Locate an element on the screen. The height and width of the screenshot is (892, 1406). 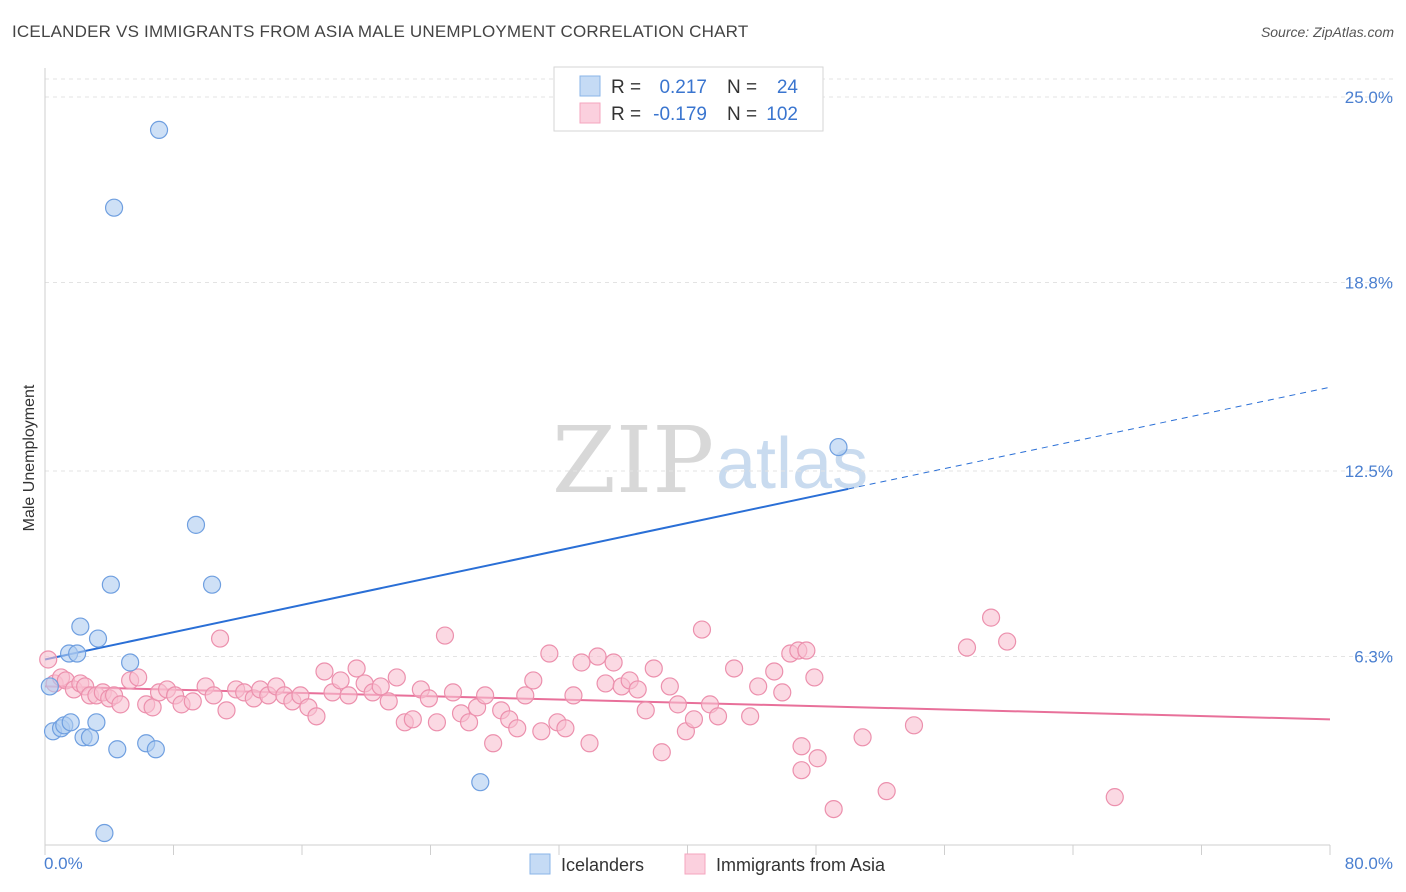
y-axis-title: Male Unemployment is located at coordinates (29, 457).